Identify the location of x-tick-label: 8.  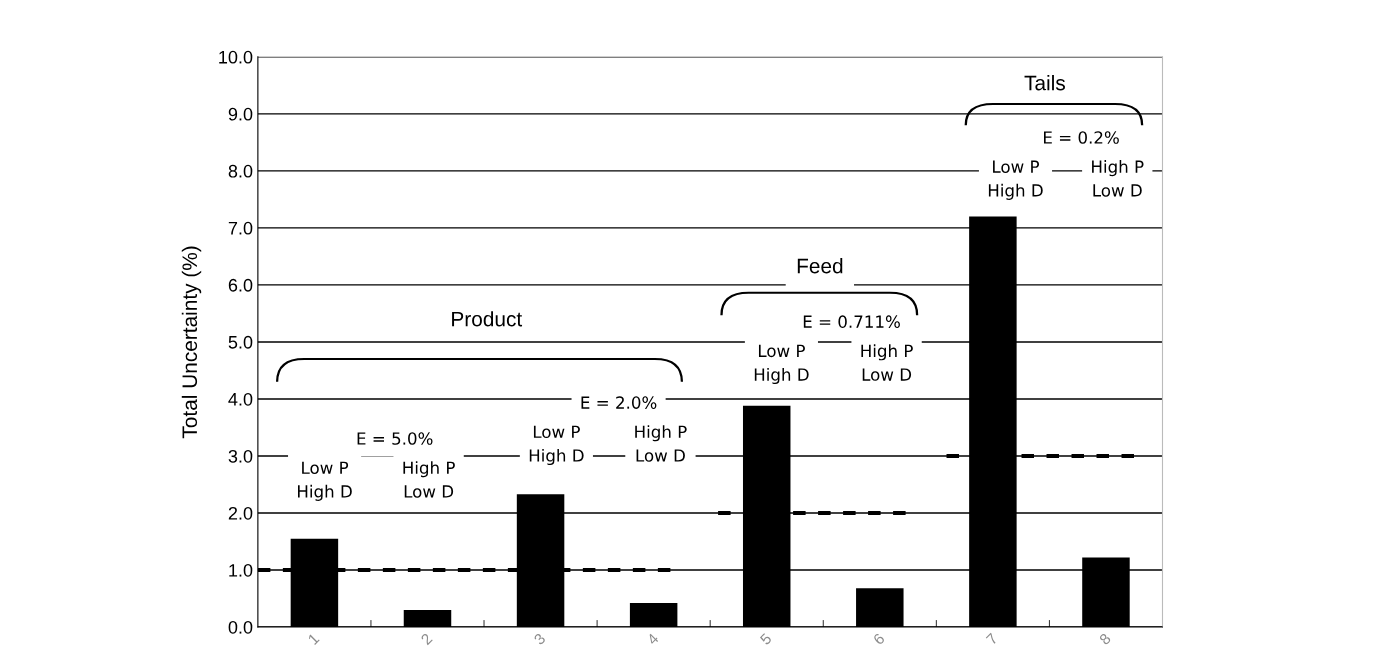
(1105, 639).